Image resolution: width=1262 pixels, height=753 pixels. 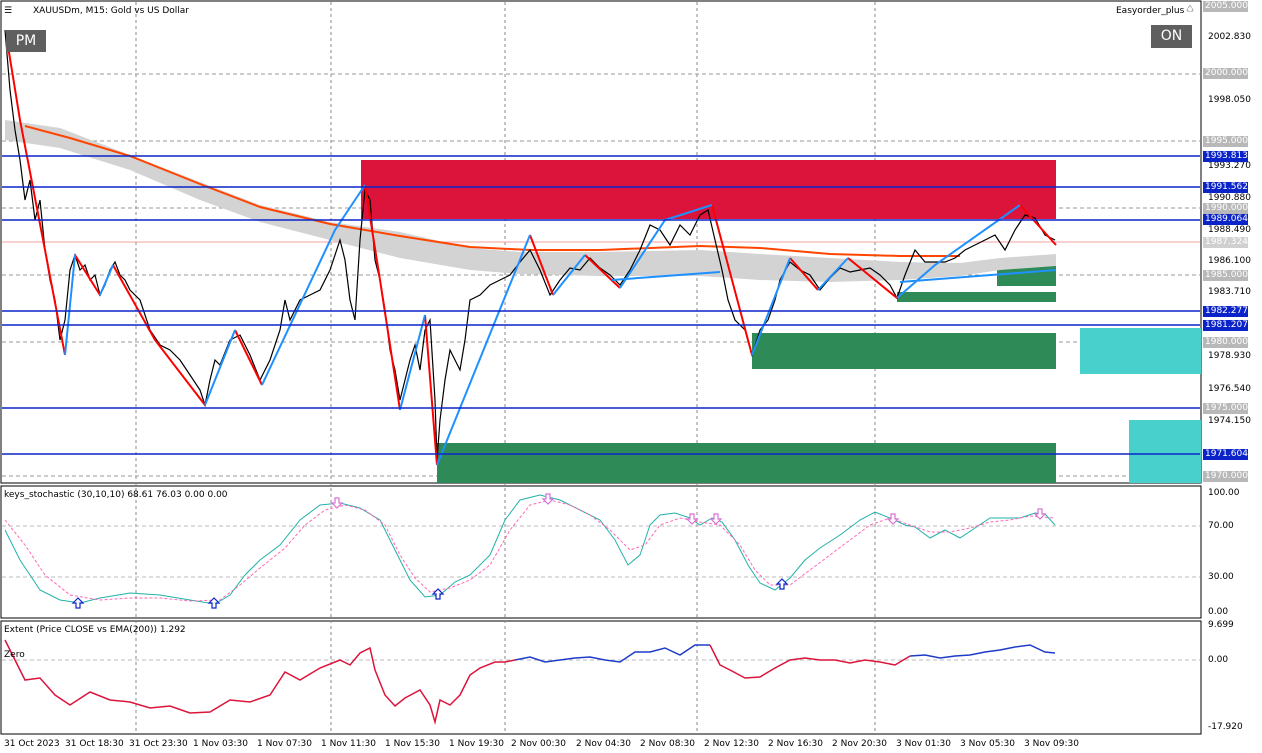 What do you see at coordinates (976, 297) in the screenshot?
I see `demand-zone-thin` at bounding box center [976, 297].